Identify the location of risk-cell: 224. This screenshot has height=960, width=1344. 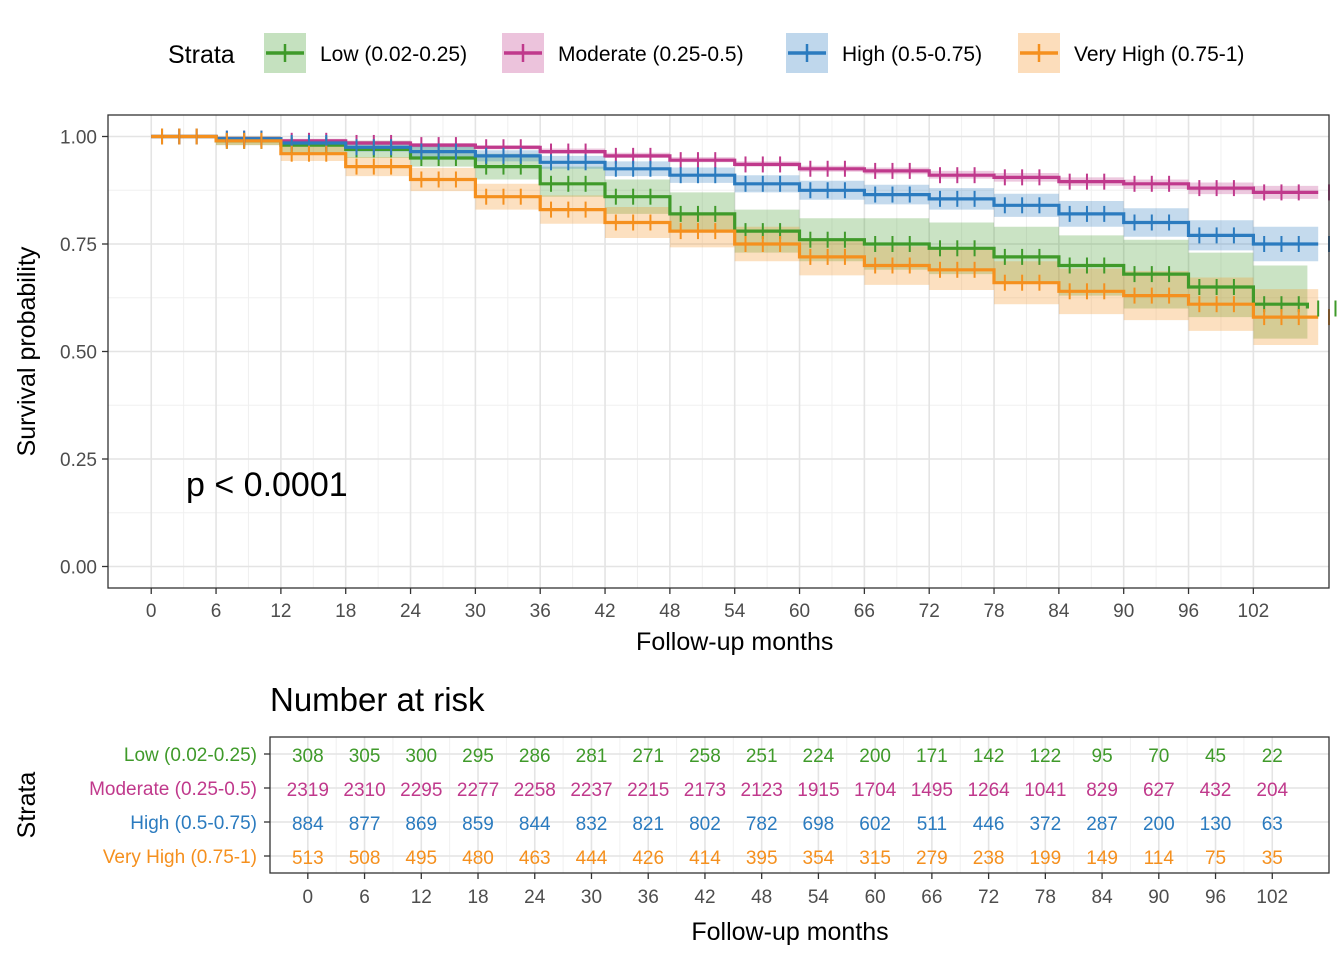
(819, 756).